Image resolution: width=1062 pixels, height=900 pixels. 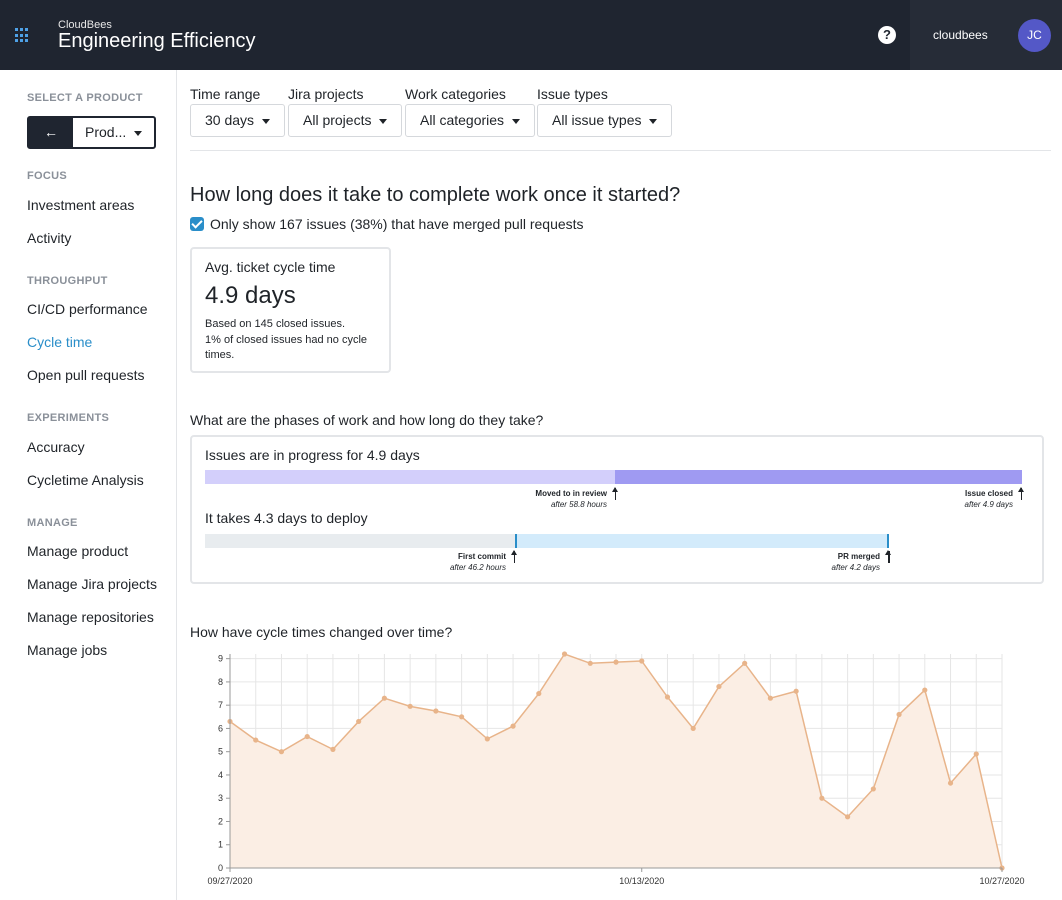 What do you see at coordinates (462, 120) in the screenshot?
I see `work-categories-value: All categories` at bounding box center [462, 120].